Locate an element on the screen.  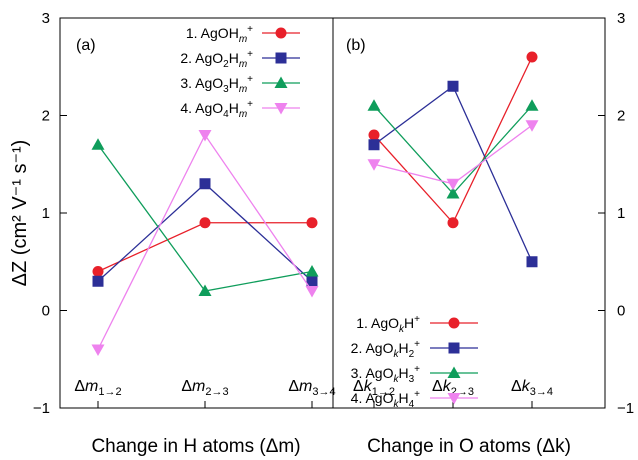
panel-b-legend: 1. AgOkH+ 2. AgOkH2+ 3. AgOkH3+ 4. AgOkH4+ is located at coordinates (414, 362).